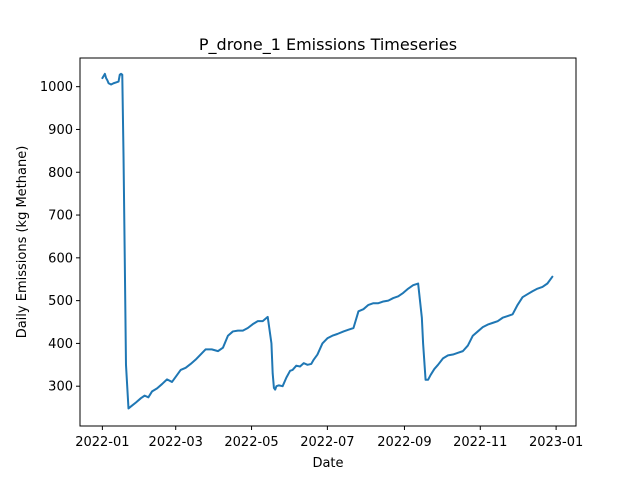  I want to click on y-tick-label: 900, so click(60, 130).